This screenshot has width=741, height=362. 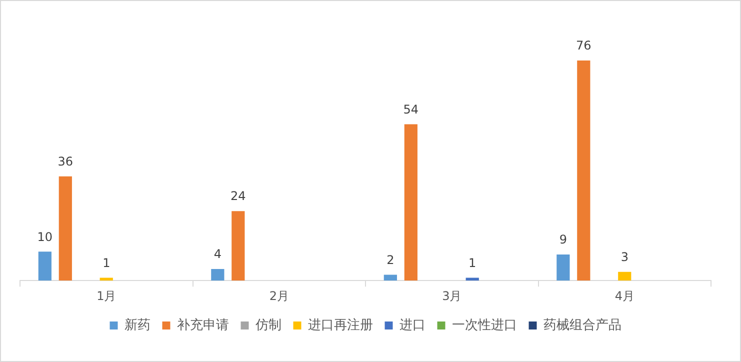 What do you see at coordinates (624, 295) in the screenshot?
I see `x-tick-label: 4月` at bounding box center [624, 295].